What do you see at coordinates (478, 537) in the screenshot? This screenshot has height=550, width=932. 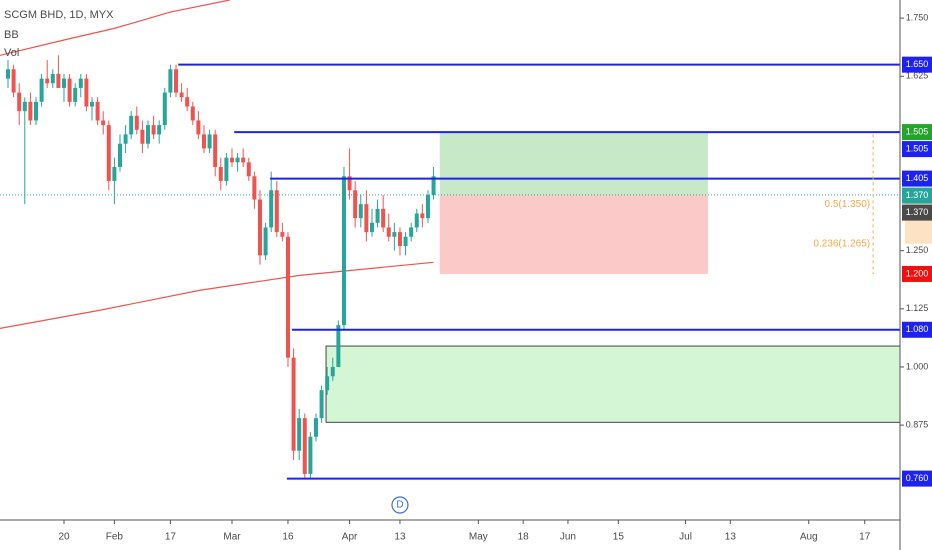 I see `x-tick-label: May` at bounding box center [478, 537].